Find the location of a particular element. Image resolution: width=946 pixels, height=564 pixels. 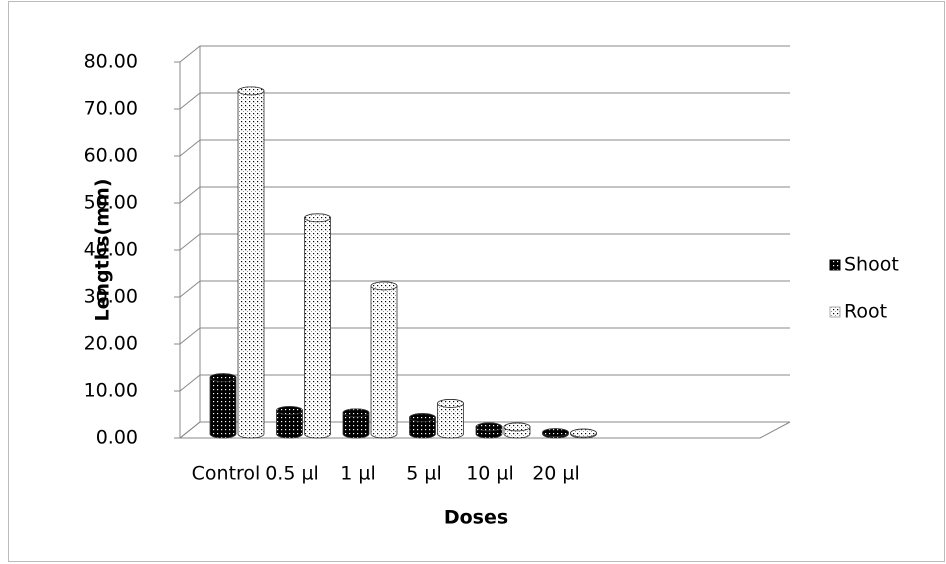

y-tick-label: 20.00 is located at coordinates (111, 344).